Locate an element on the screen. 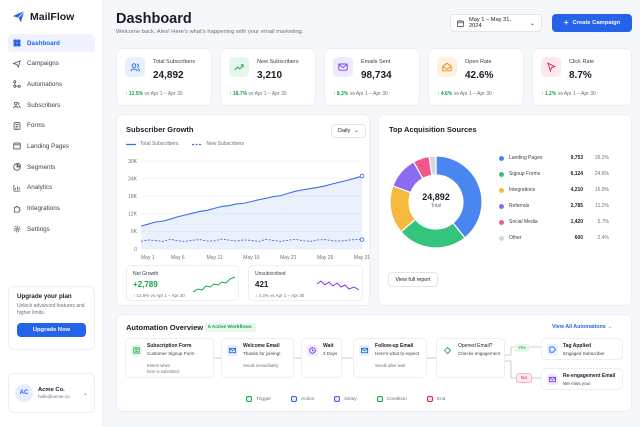  sidebar-item-automations: Automations is located at coordinates (51, 84).